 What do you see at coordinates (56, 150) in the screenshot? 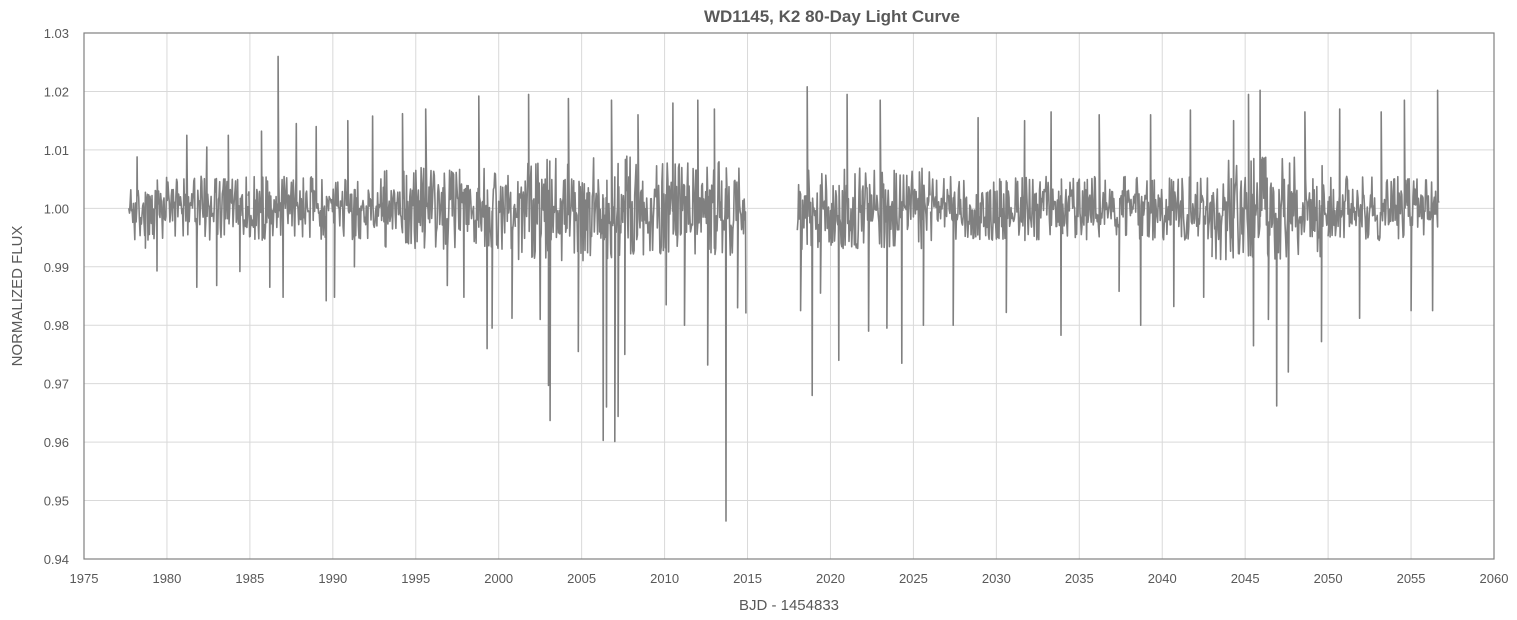
I see `y-tick-label: 1.01` at bounding box center [56, 150].